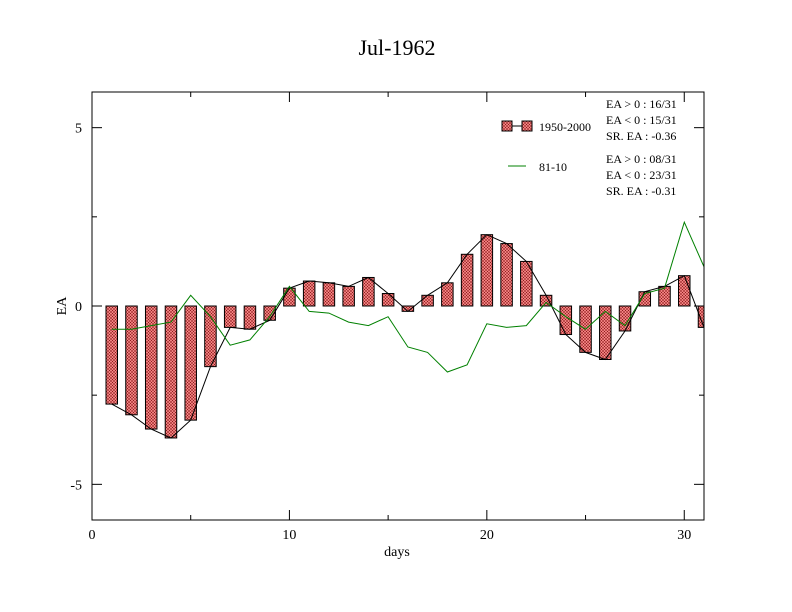  I want to click on chart-title: Jul-1962, so click(397, 47).